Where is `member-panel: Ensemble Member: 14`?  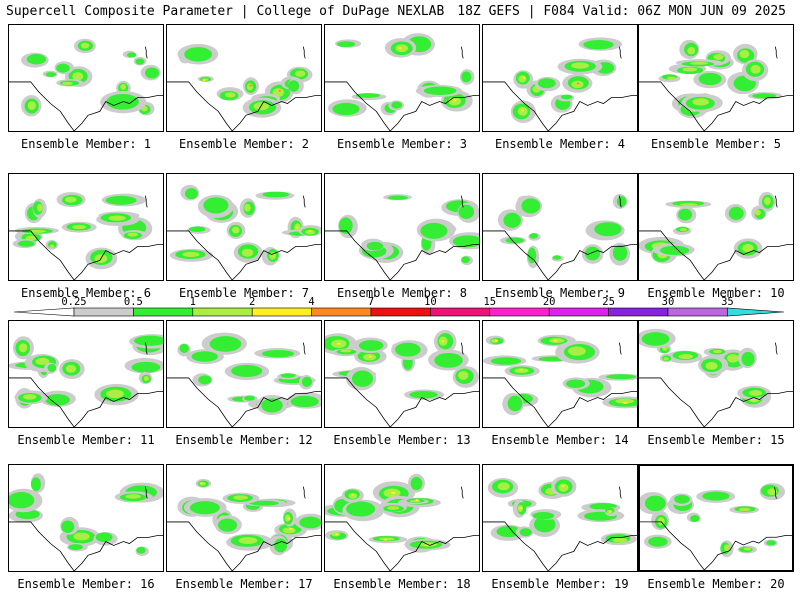
member-panel: Ensemble Member: 14 is located at coordinates (560, 386).